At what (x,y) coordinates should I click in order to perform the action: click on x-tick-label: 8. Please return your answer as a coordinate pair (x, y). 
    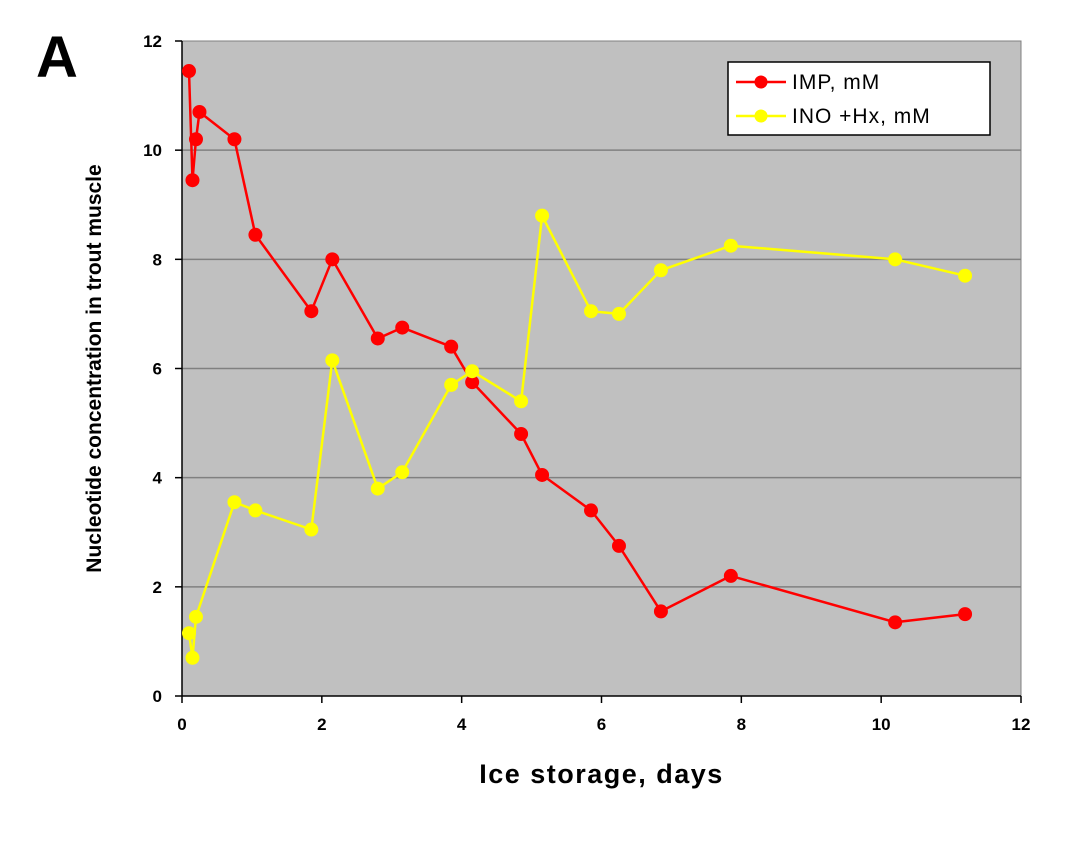
    Looking at the image, I should click on (741, 724).